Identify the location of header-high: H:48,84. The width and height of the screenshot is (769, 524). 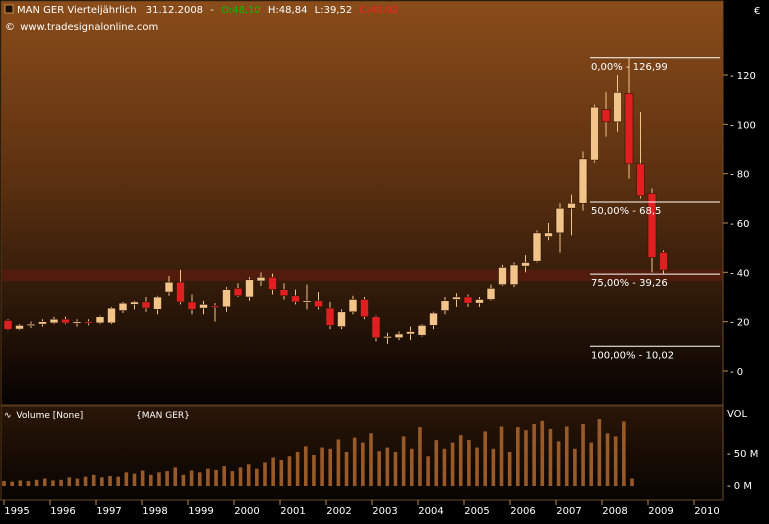
(288, 10).